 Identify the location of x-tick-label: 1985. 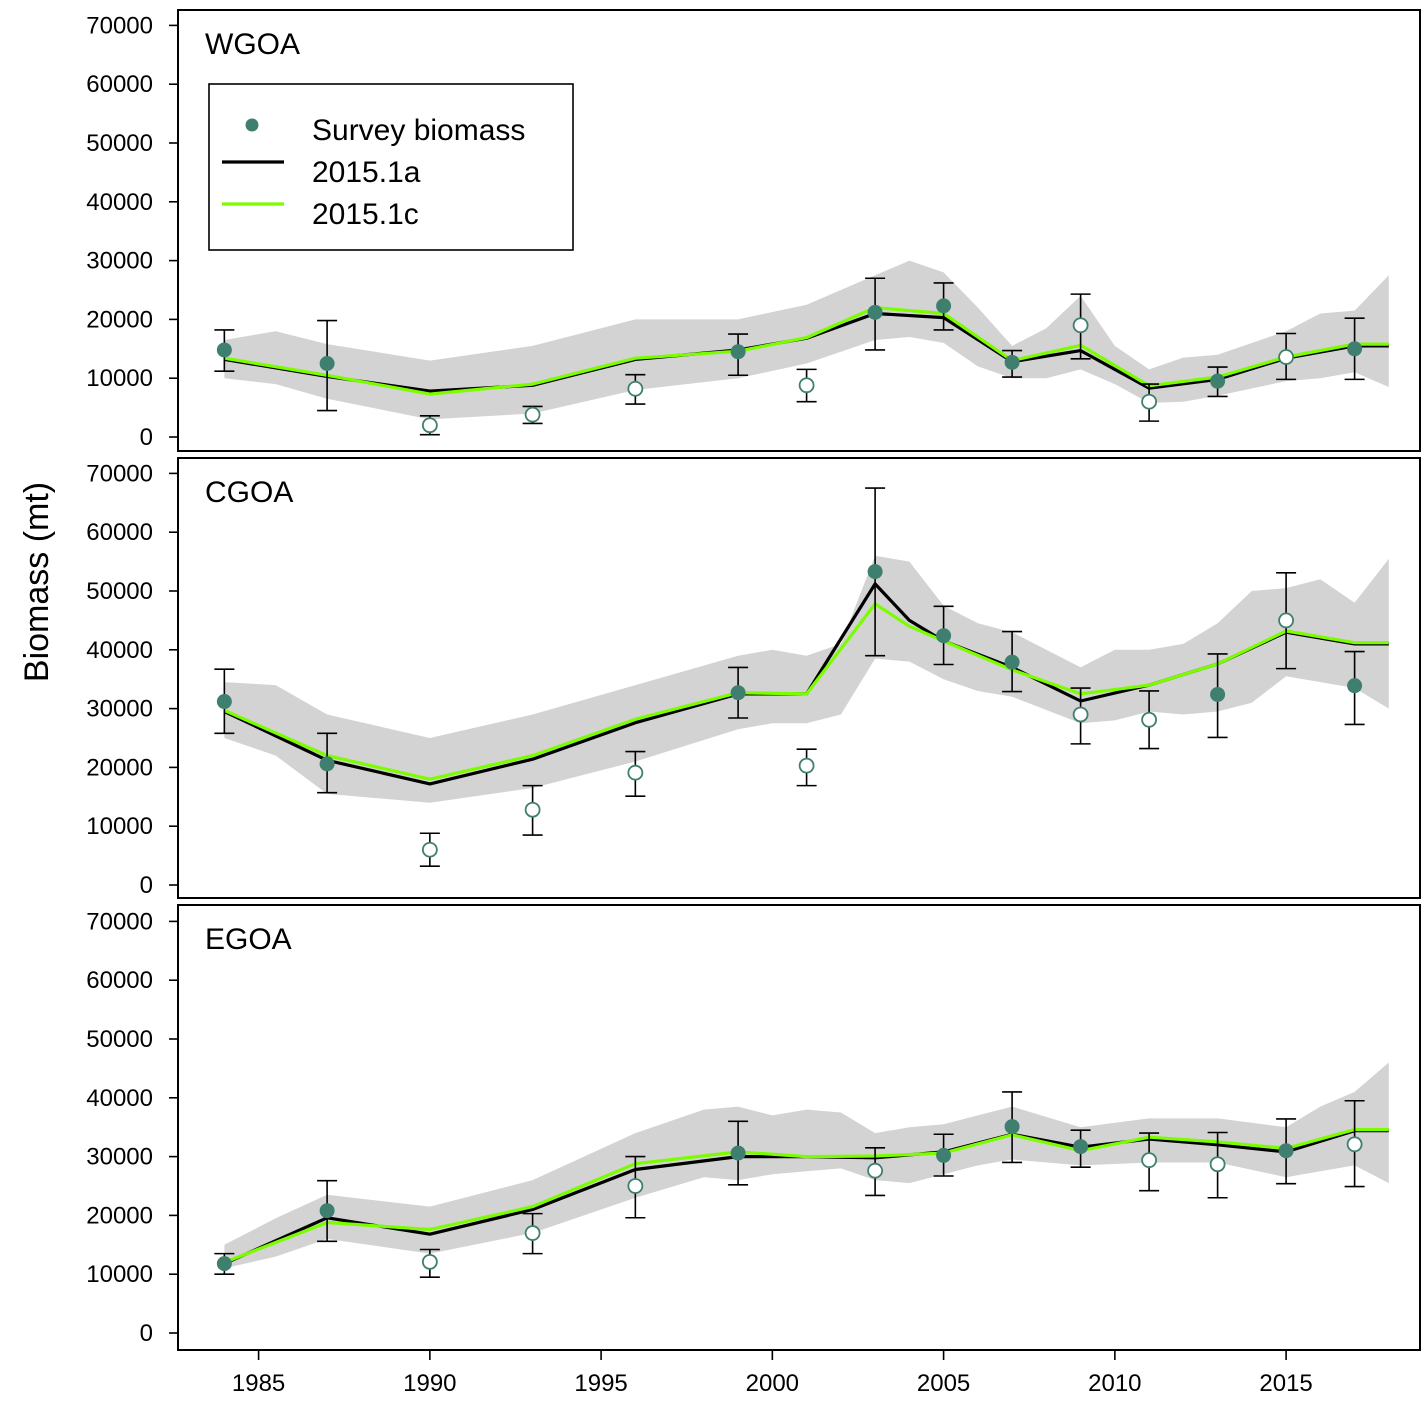
(258, 1383).